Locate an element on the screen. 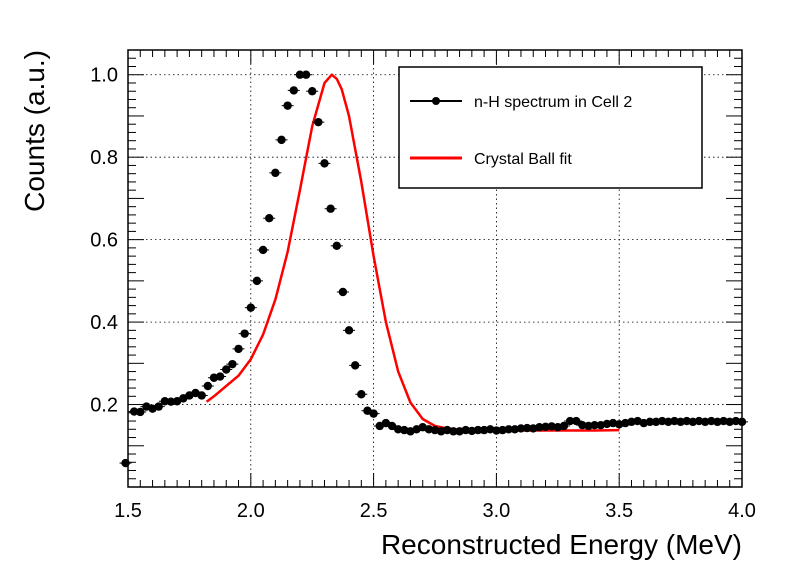  y-axis-title: Counts (a.u.) is located at coordinates (34, 131).